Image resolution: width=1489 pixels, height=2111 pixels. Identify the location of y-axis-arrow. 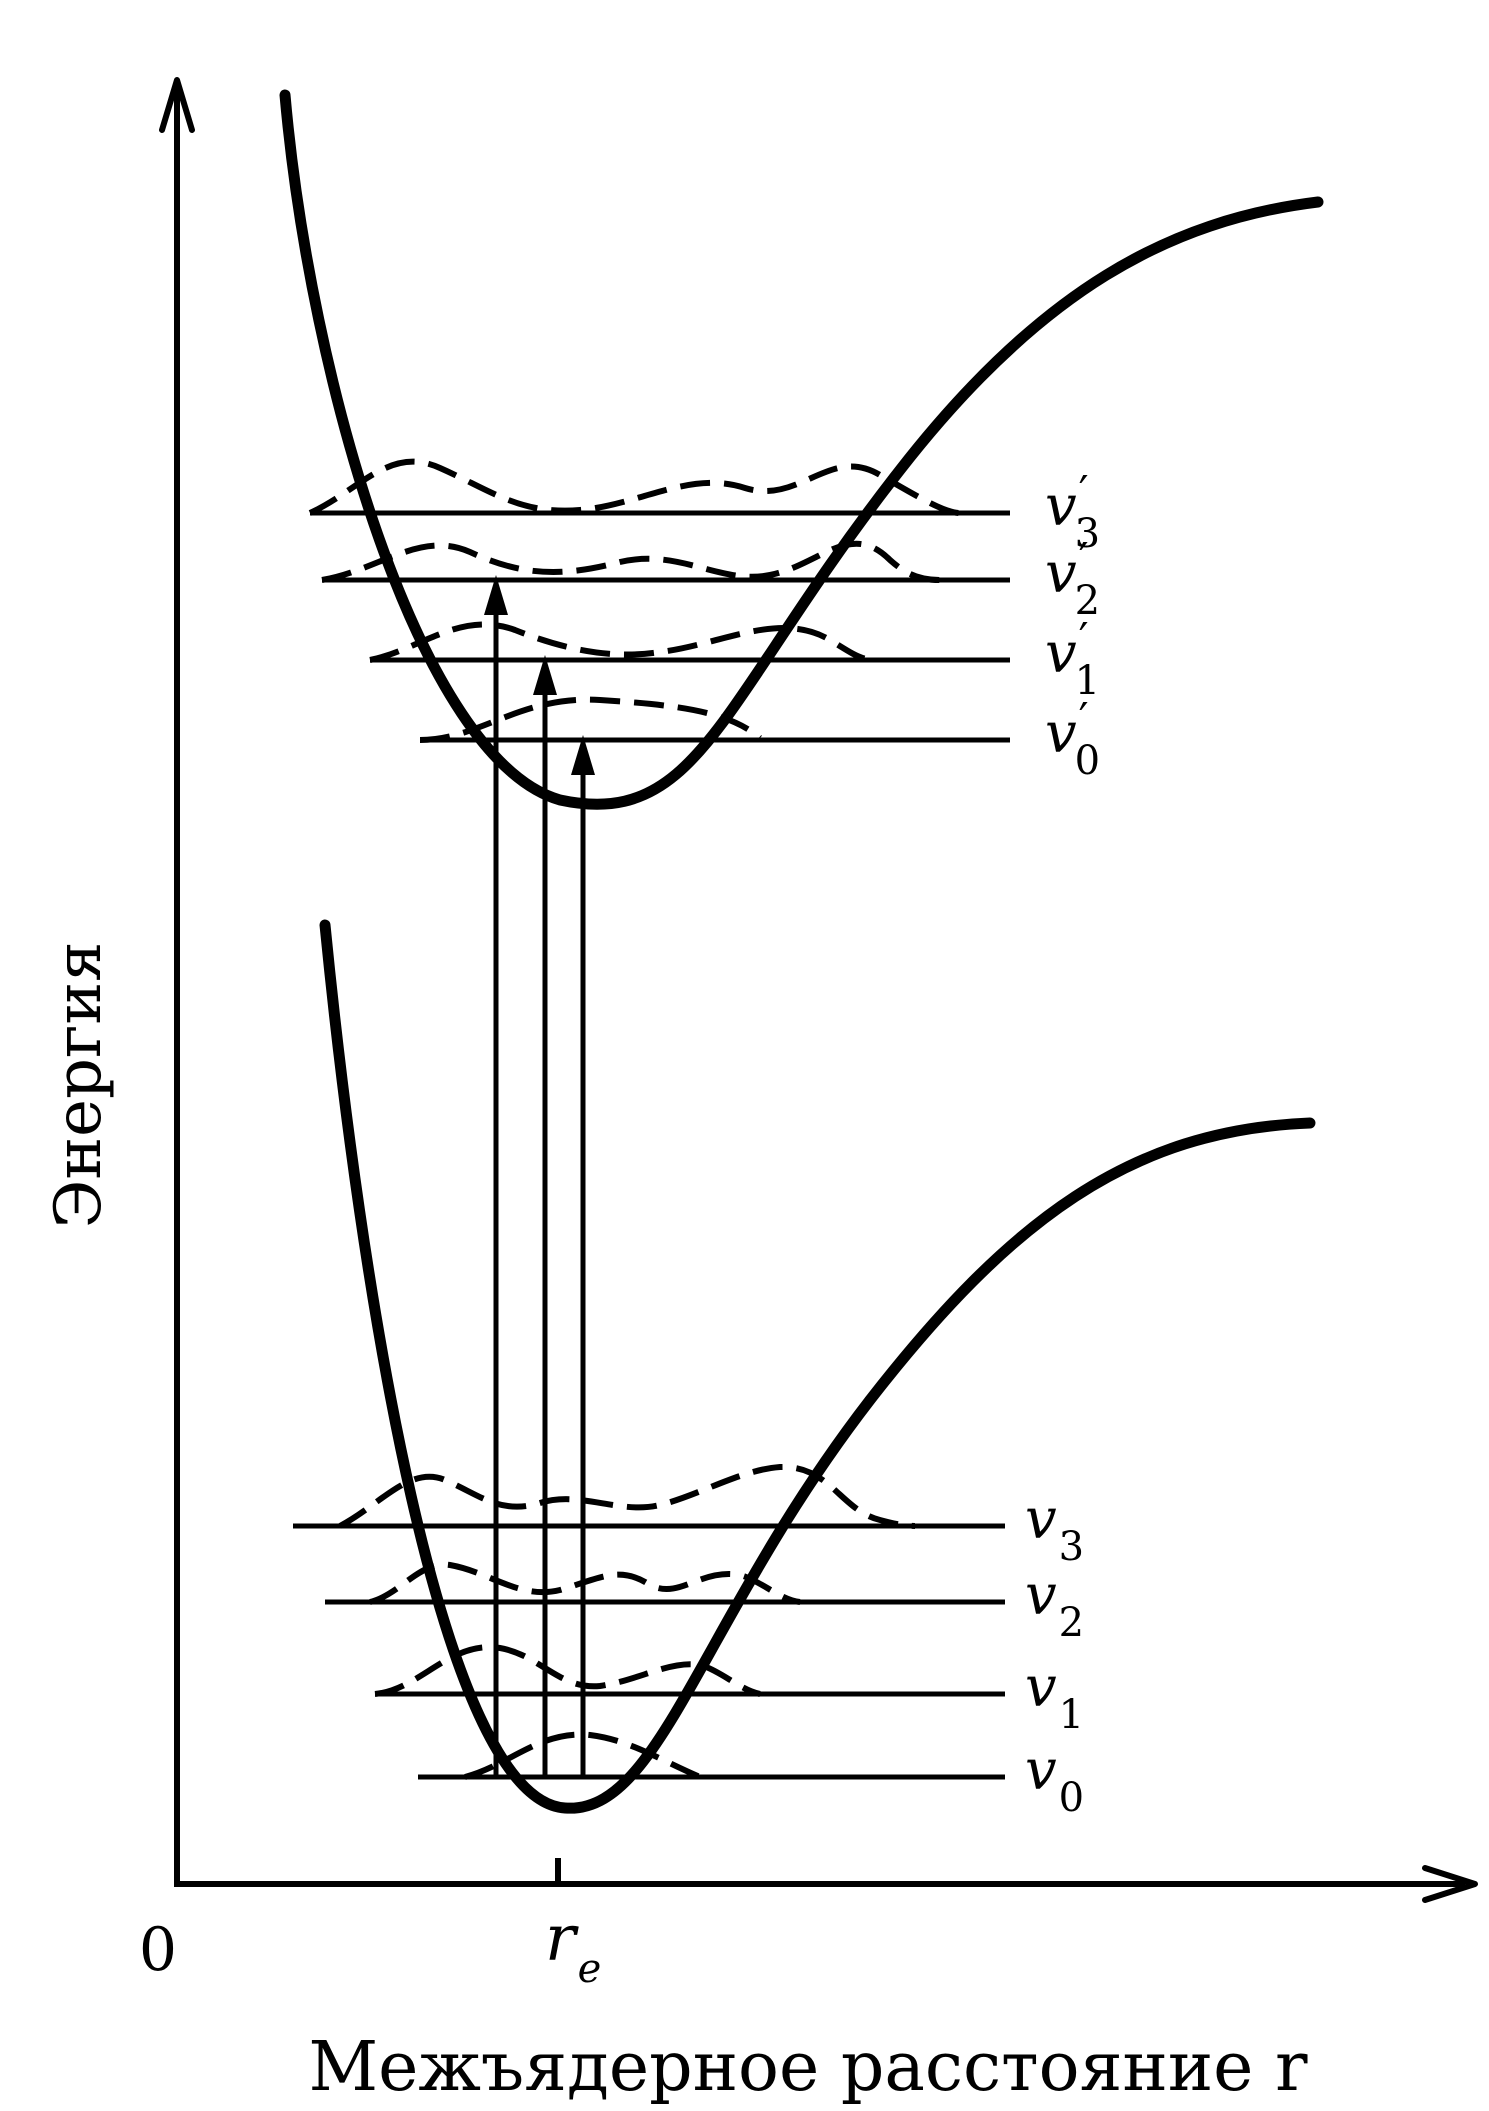
(177, 105).